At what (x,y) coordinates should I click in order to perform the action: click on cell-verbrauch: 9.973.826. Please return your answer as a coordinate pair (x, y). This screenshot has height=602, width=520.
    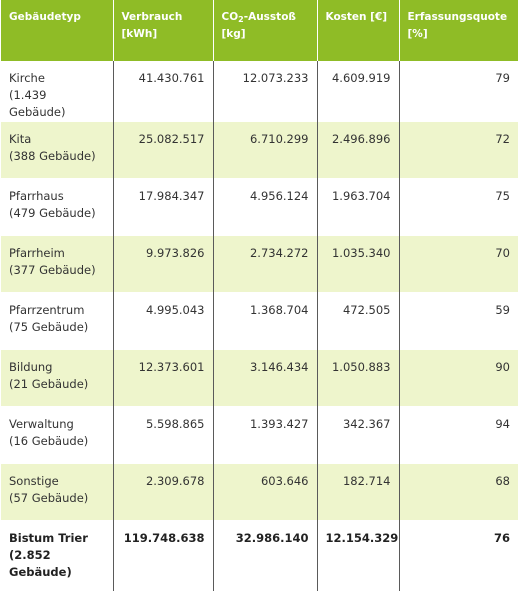
    Looking at the image, I should click on (163, 264).